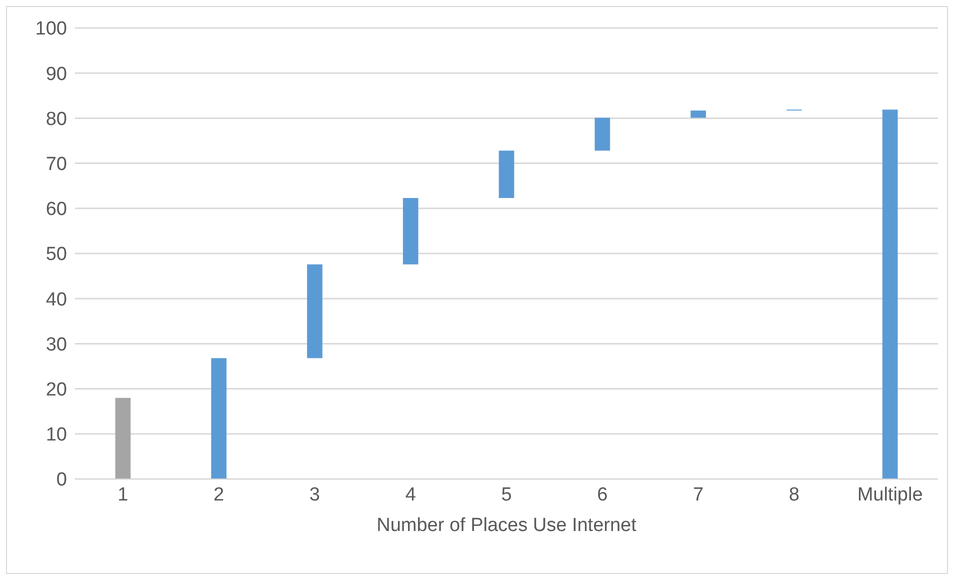  What do you see at coordinates (56, 299) in the screenshot?
I see `y-tick-label: 40` at bounding box center [56, 299].